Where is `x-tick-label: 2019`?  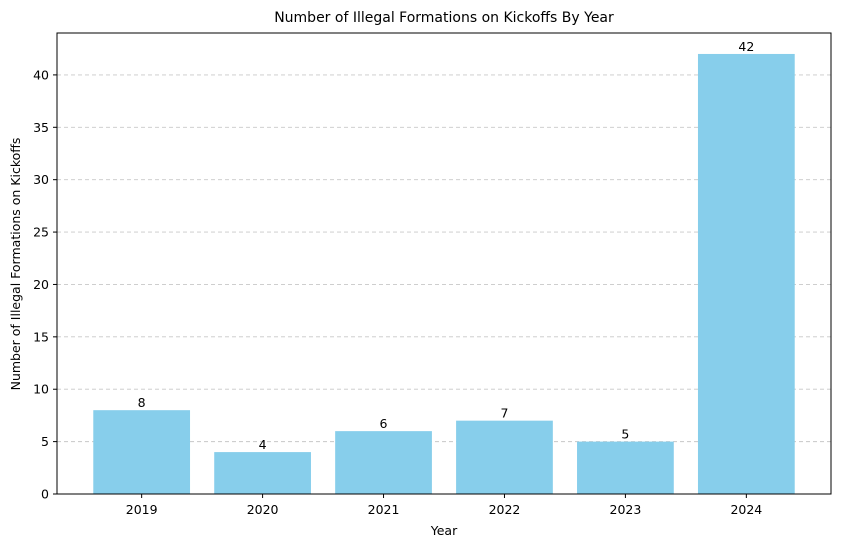 x-tick-label: 2019 is located at coordinates (142, 509).